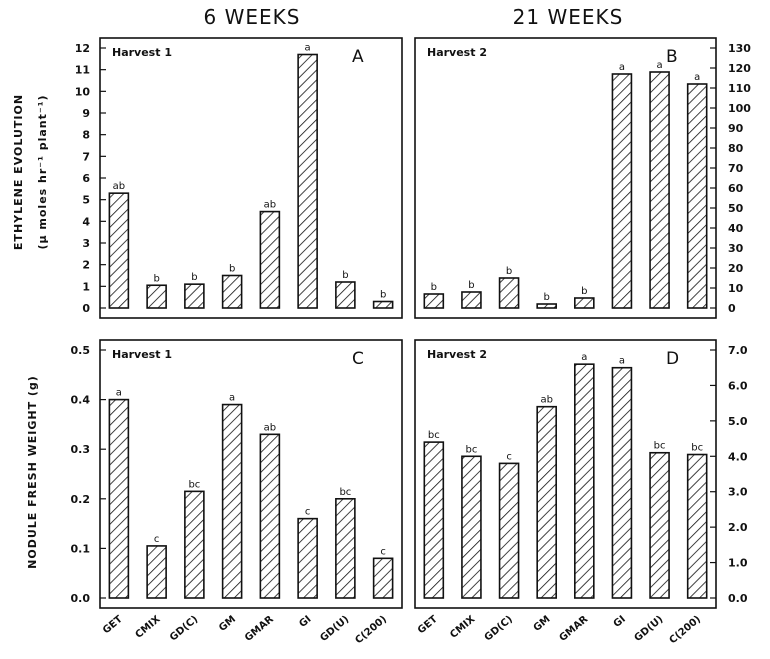  Describe the element at coordinates (86, 113) in the screenshot. I see `y-tick-label: 9` at that location.